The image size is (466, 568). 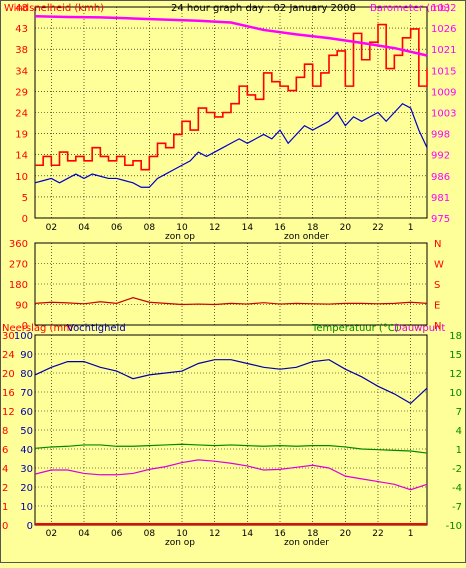 I want to click on series-line-temperatuur, so click(x=231, y=448).